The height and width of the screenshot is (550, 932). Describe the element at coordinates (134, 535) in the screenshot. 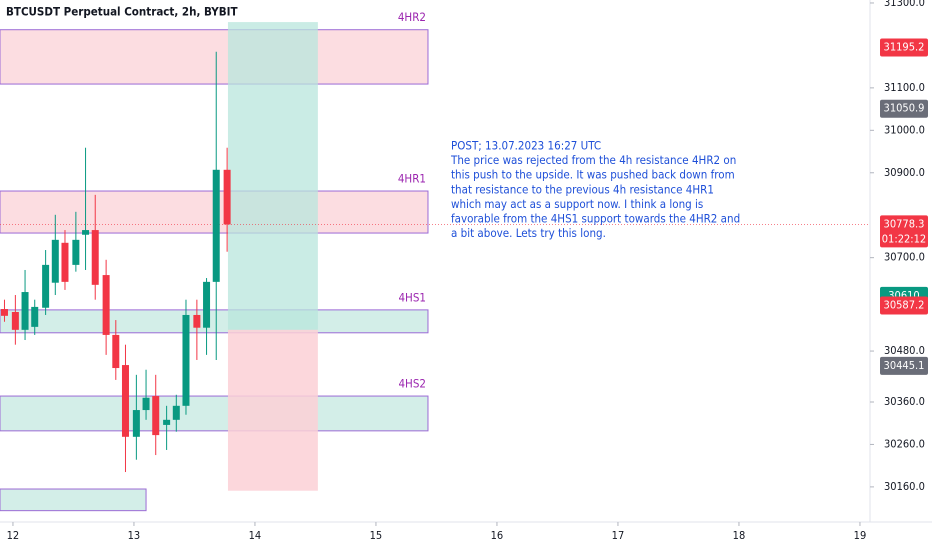

I see `x-tick-label: 13` at that location.